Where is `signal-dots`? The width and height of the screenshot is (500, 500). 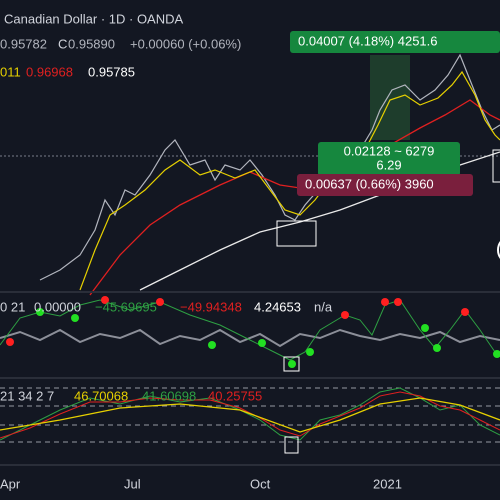
signal-dots is located at coordinates (253, 332).